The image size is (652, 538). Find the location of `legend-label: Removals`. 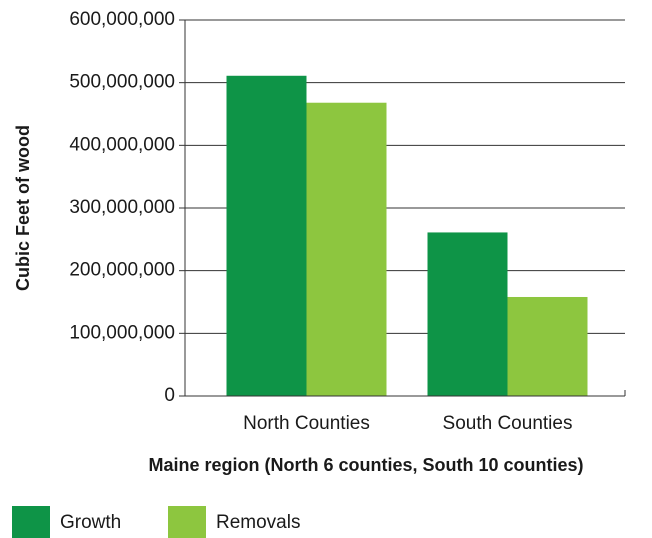

legend-label: Removals is located at coordinates (258, 522).